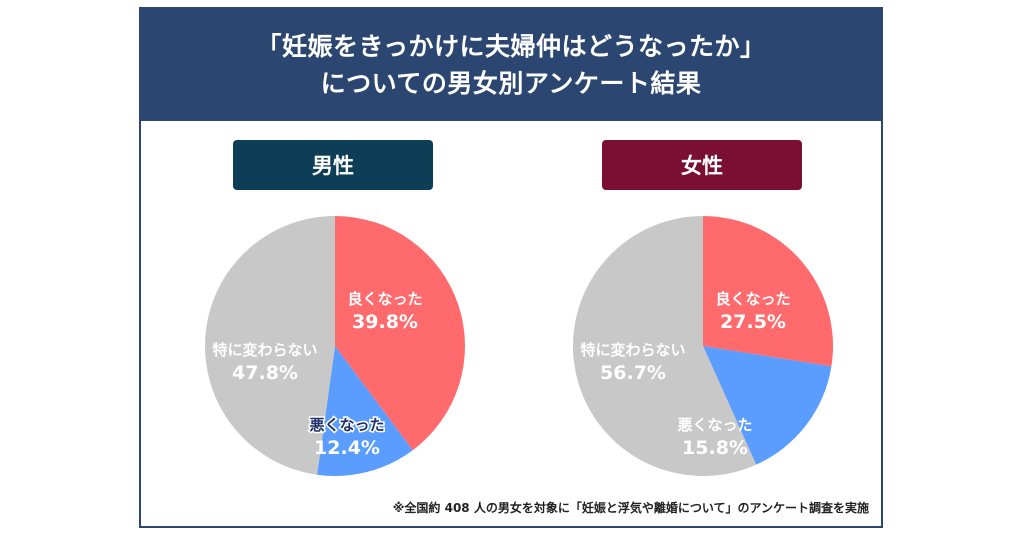  Describe the element at coordinates (333, 165) in the screenshot. I see `male-badge: 男性` at that location.